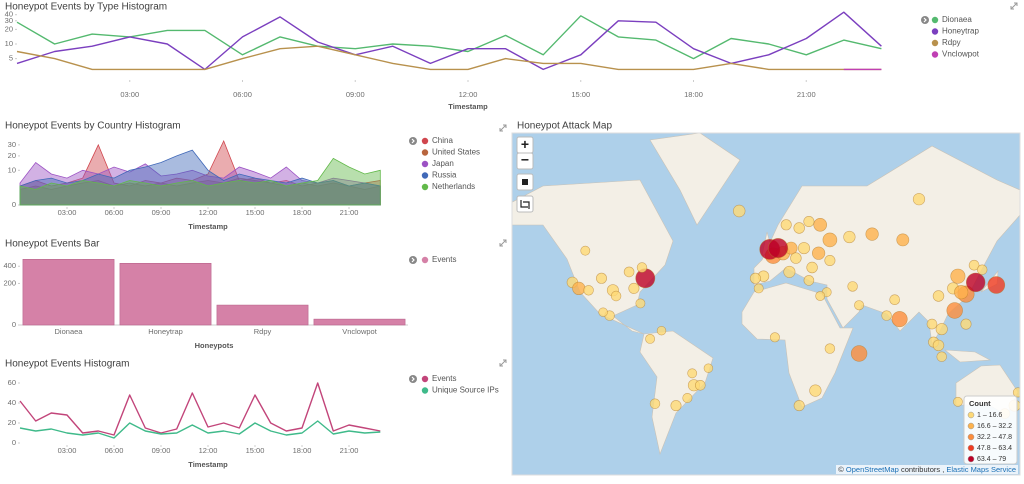 The image size is (1024, 484). Describe the element at coordinates (525, 182) in the screenshot. I see `draw-icon` at that location.